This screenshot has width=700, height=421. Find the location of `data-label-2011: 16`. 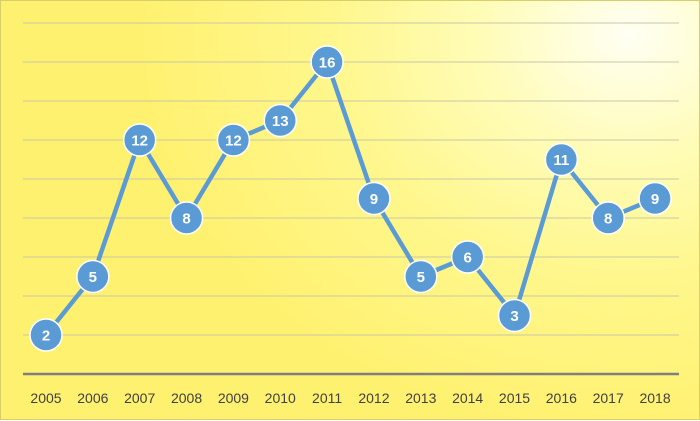

data-label-2011: 16 is located at coordinates (327, 63).